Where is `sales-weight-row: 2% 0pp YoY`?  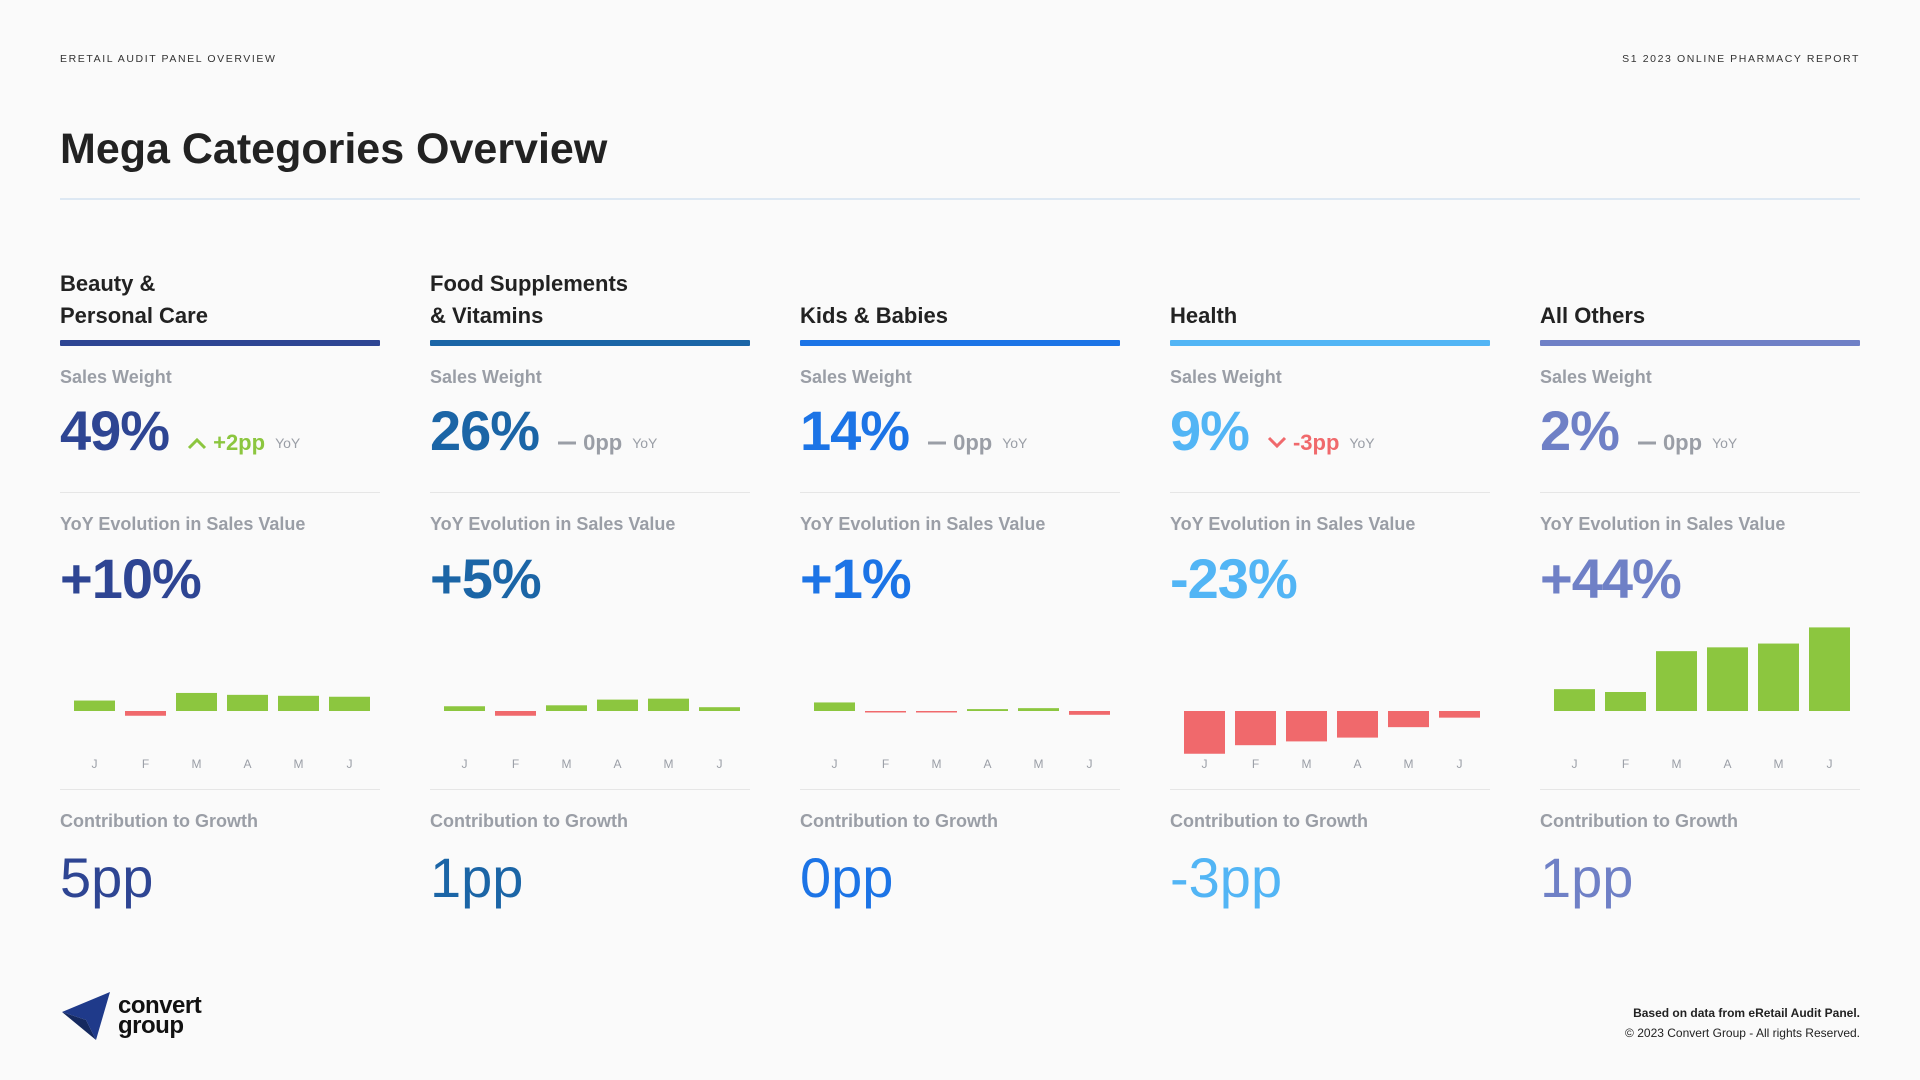
sales-weight-row: 2% 0pp YoY is located at coordinates (1700, 430).